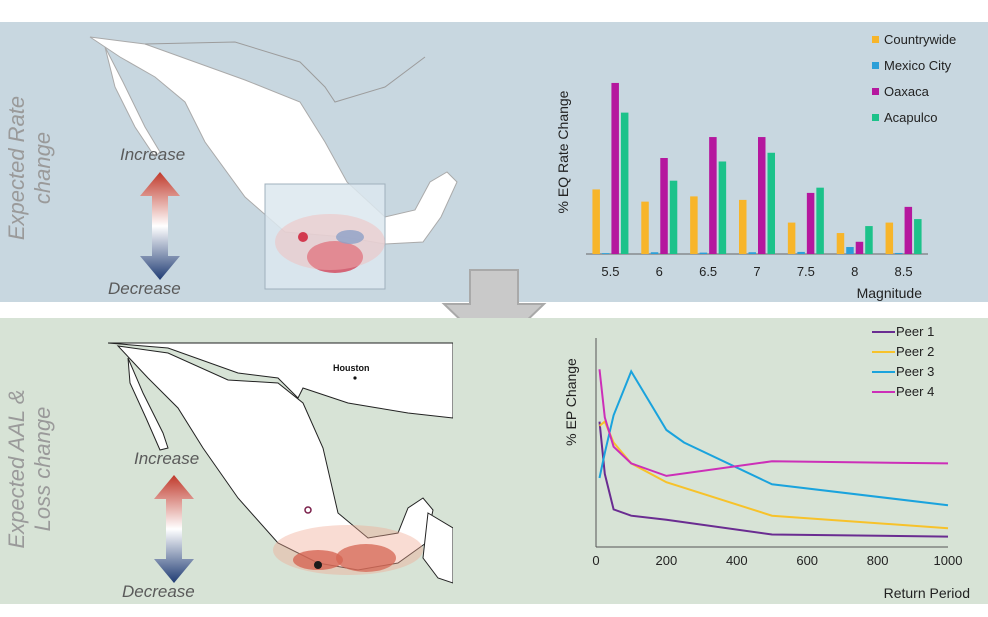  Describe the element at coordinates (907, 91) in the screenshot. I see `bar-legend-label: Oaxaca` at that location.